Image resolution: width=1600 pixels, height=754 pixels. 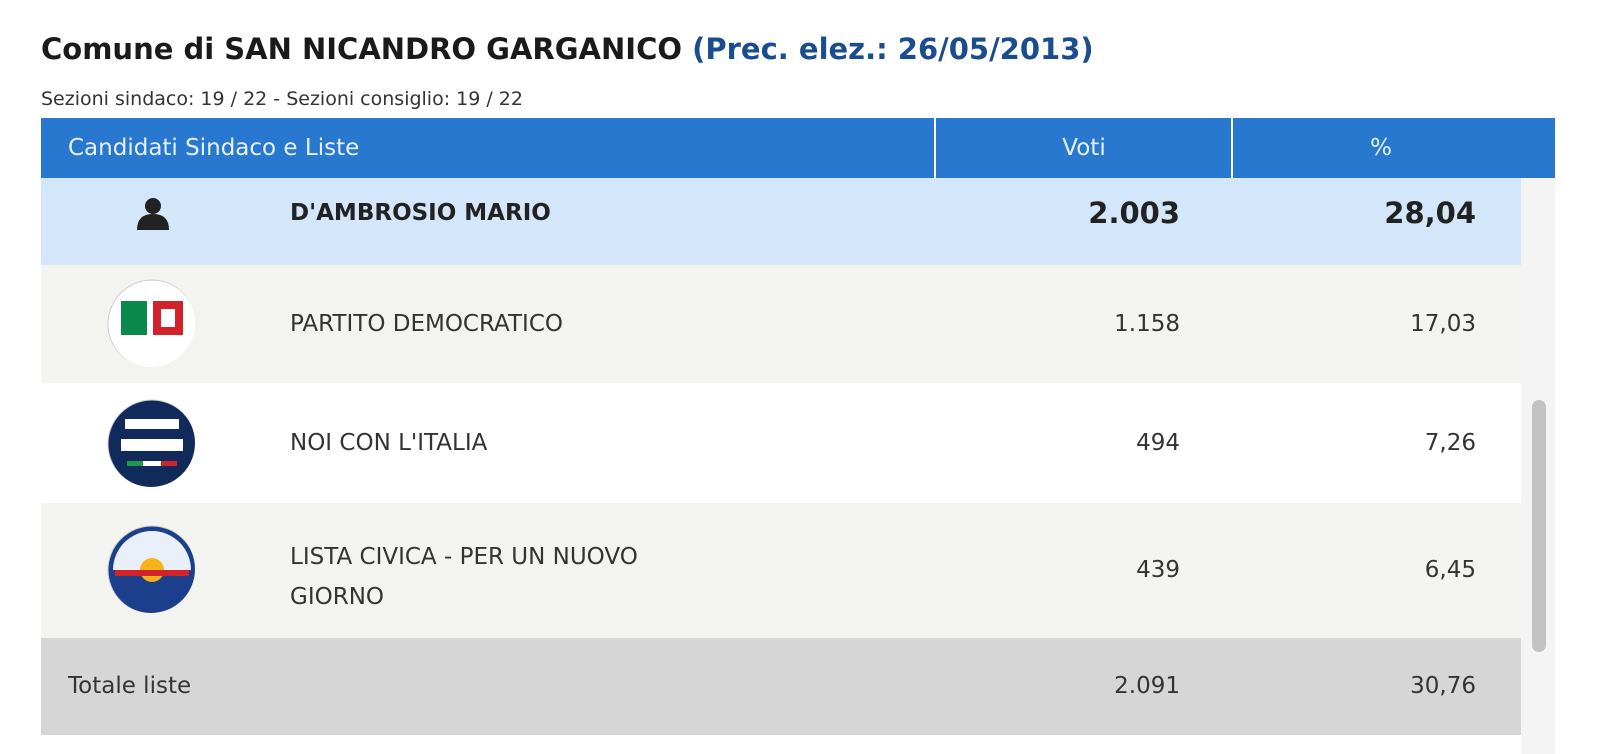 I want to click on candidate-row: D'AMBROSIO MARIO 2.003 28,04, so click(x=781, y=221).